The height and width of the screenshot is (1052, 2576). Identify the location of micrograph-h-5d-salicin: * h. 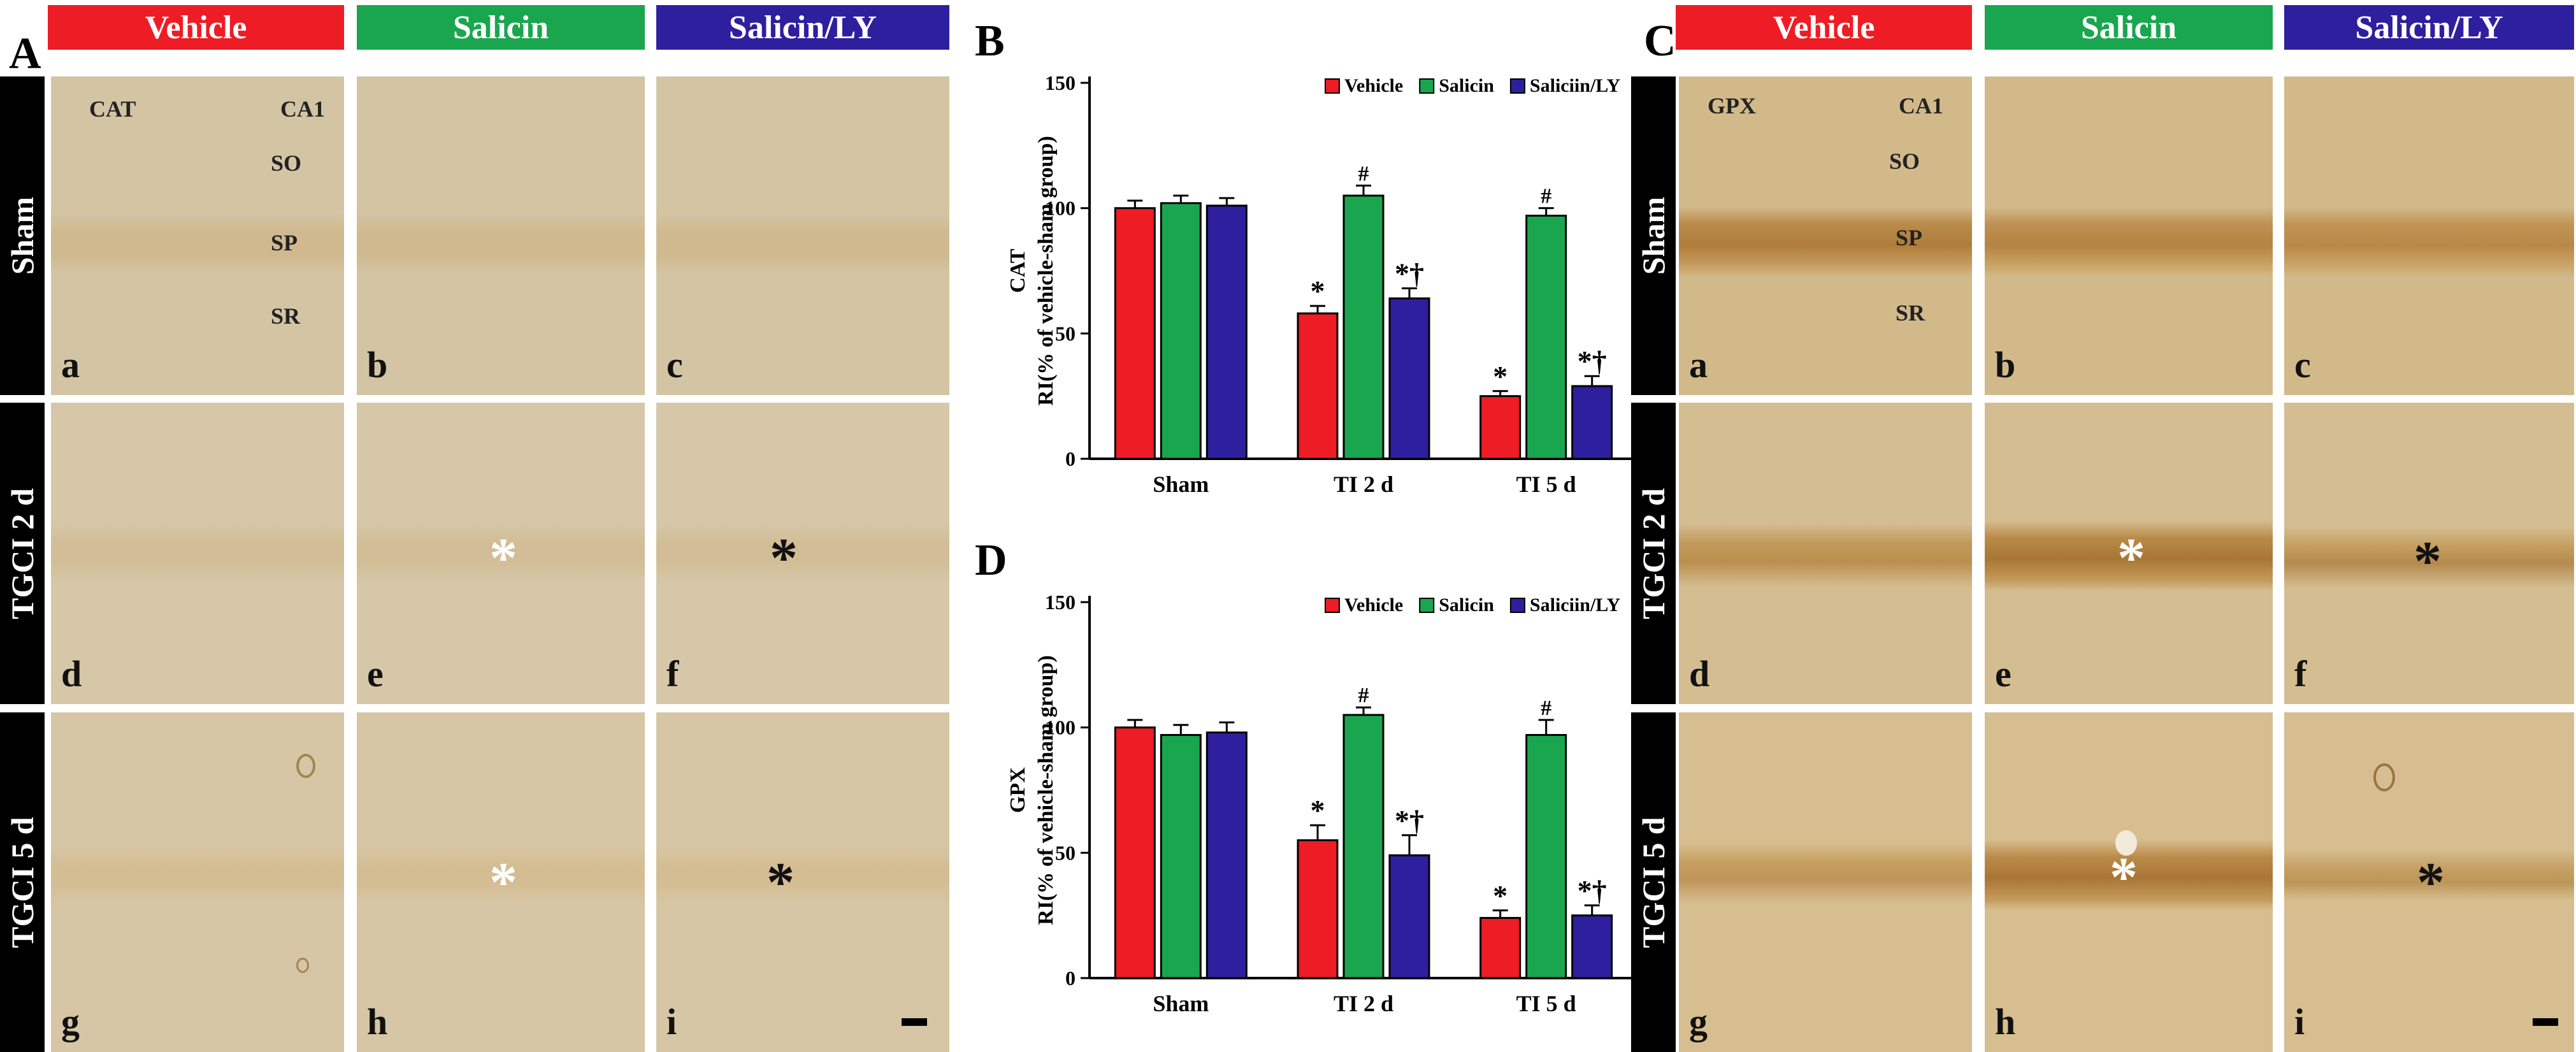
(501, 882).